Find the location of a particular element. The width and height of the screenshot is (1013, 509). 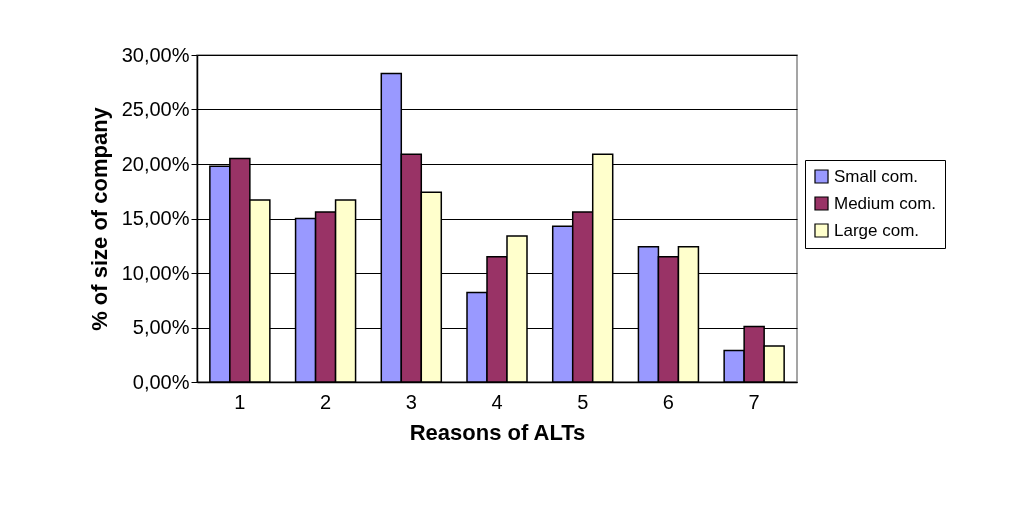

legend-label: Large com. is located at coordinates (877, 230).